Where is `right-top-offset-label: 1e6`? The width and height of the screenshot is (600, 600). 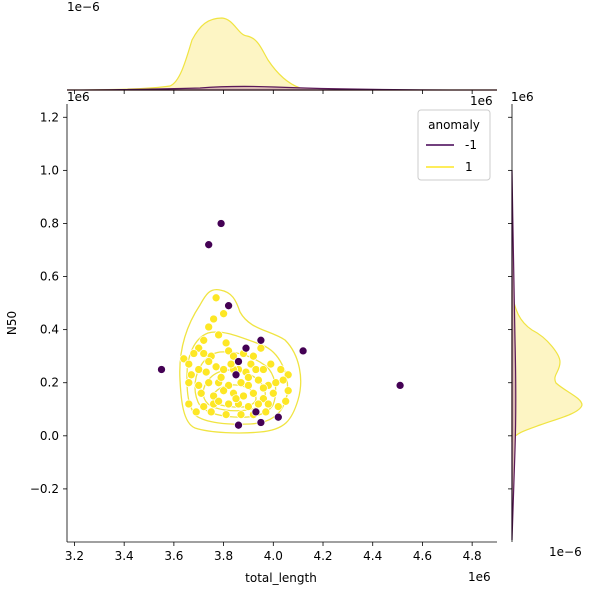
right-top-offset-label: 1e6 is located at coordinates (522, 97).